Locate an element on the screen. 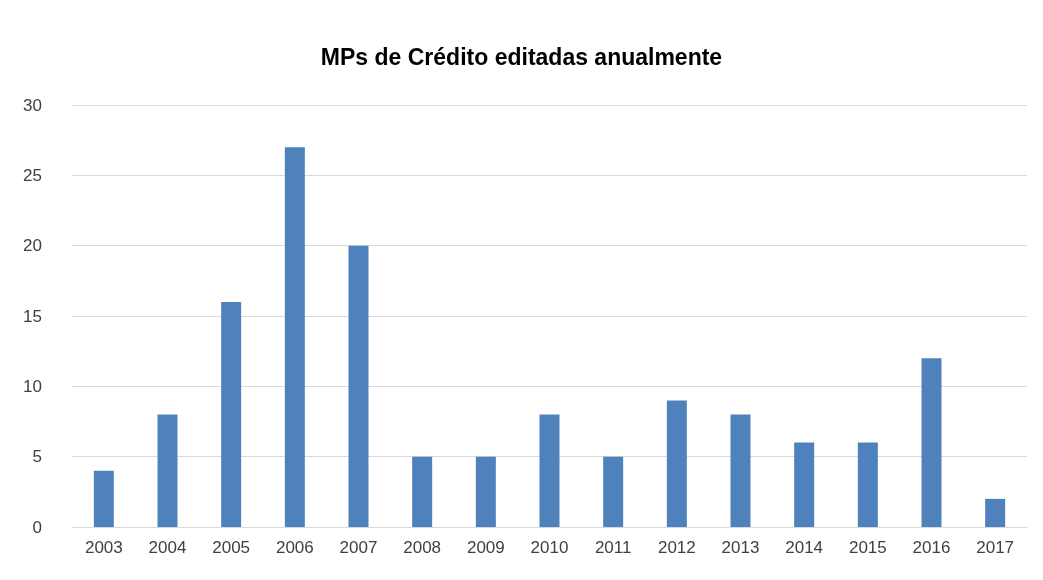 Image resolution: width=1043 pixels, height=580 pixels. y-tick-label: 10 is located at coordinates (32, 386).